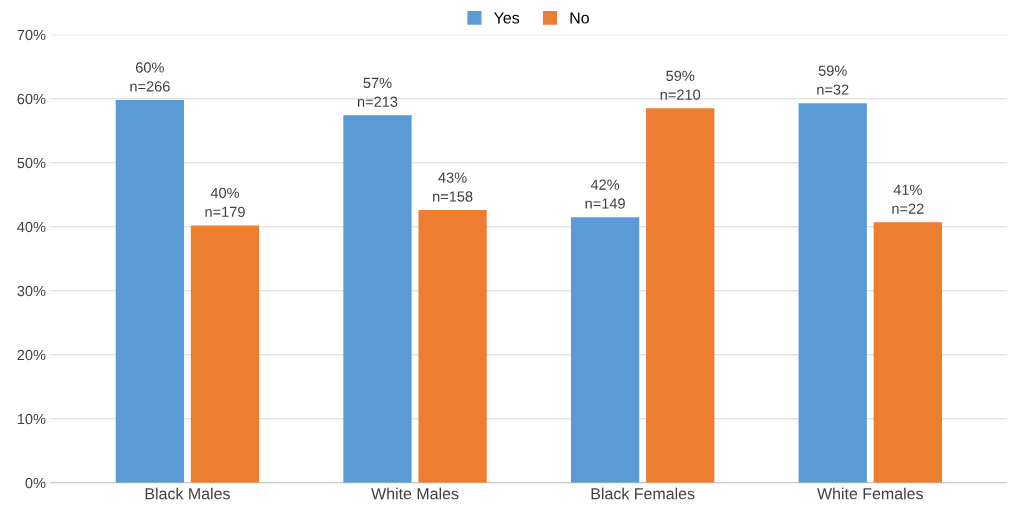  I want to click on data-label: 42% n=149, so click(605, 194).